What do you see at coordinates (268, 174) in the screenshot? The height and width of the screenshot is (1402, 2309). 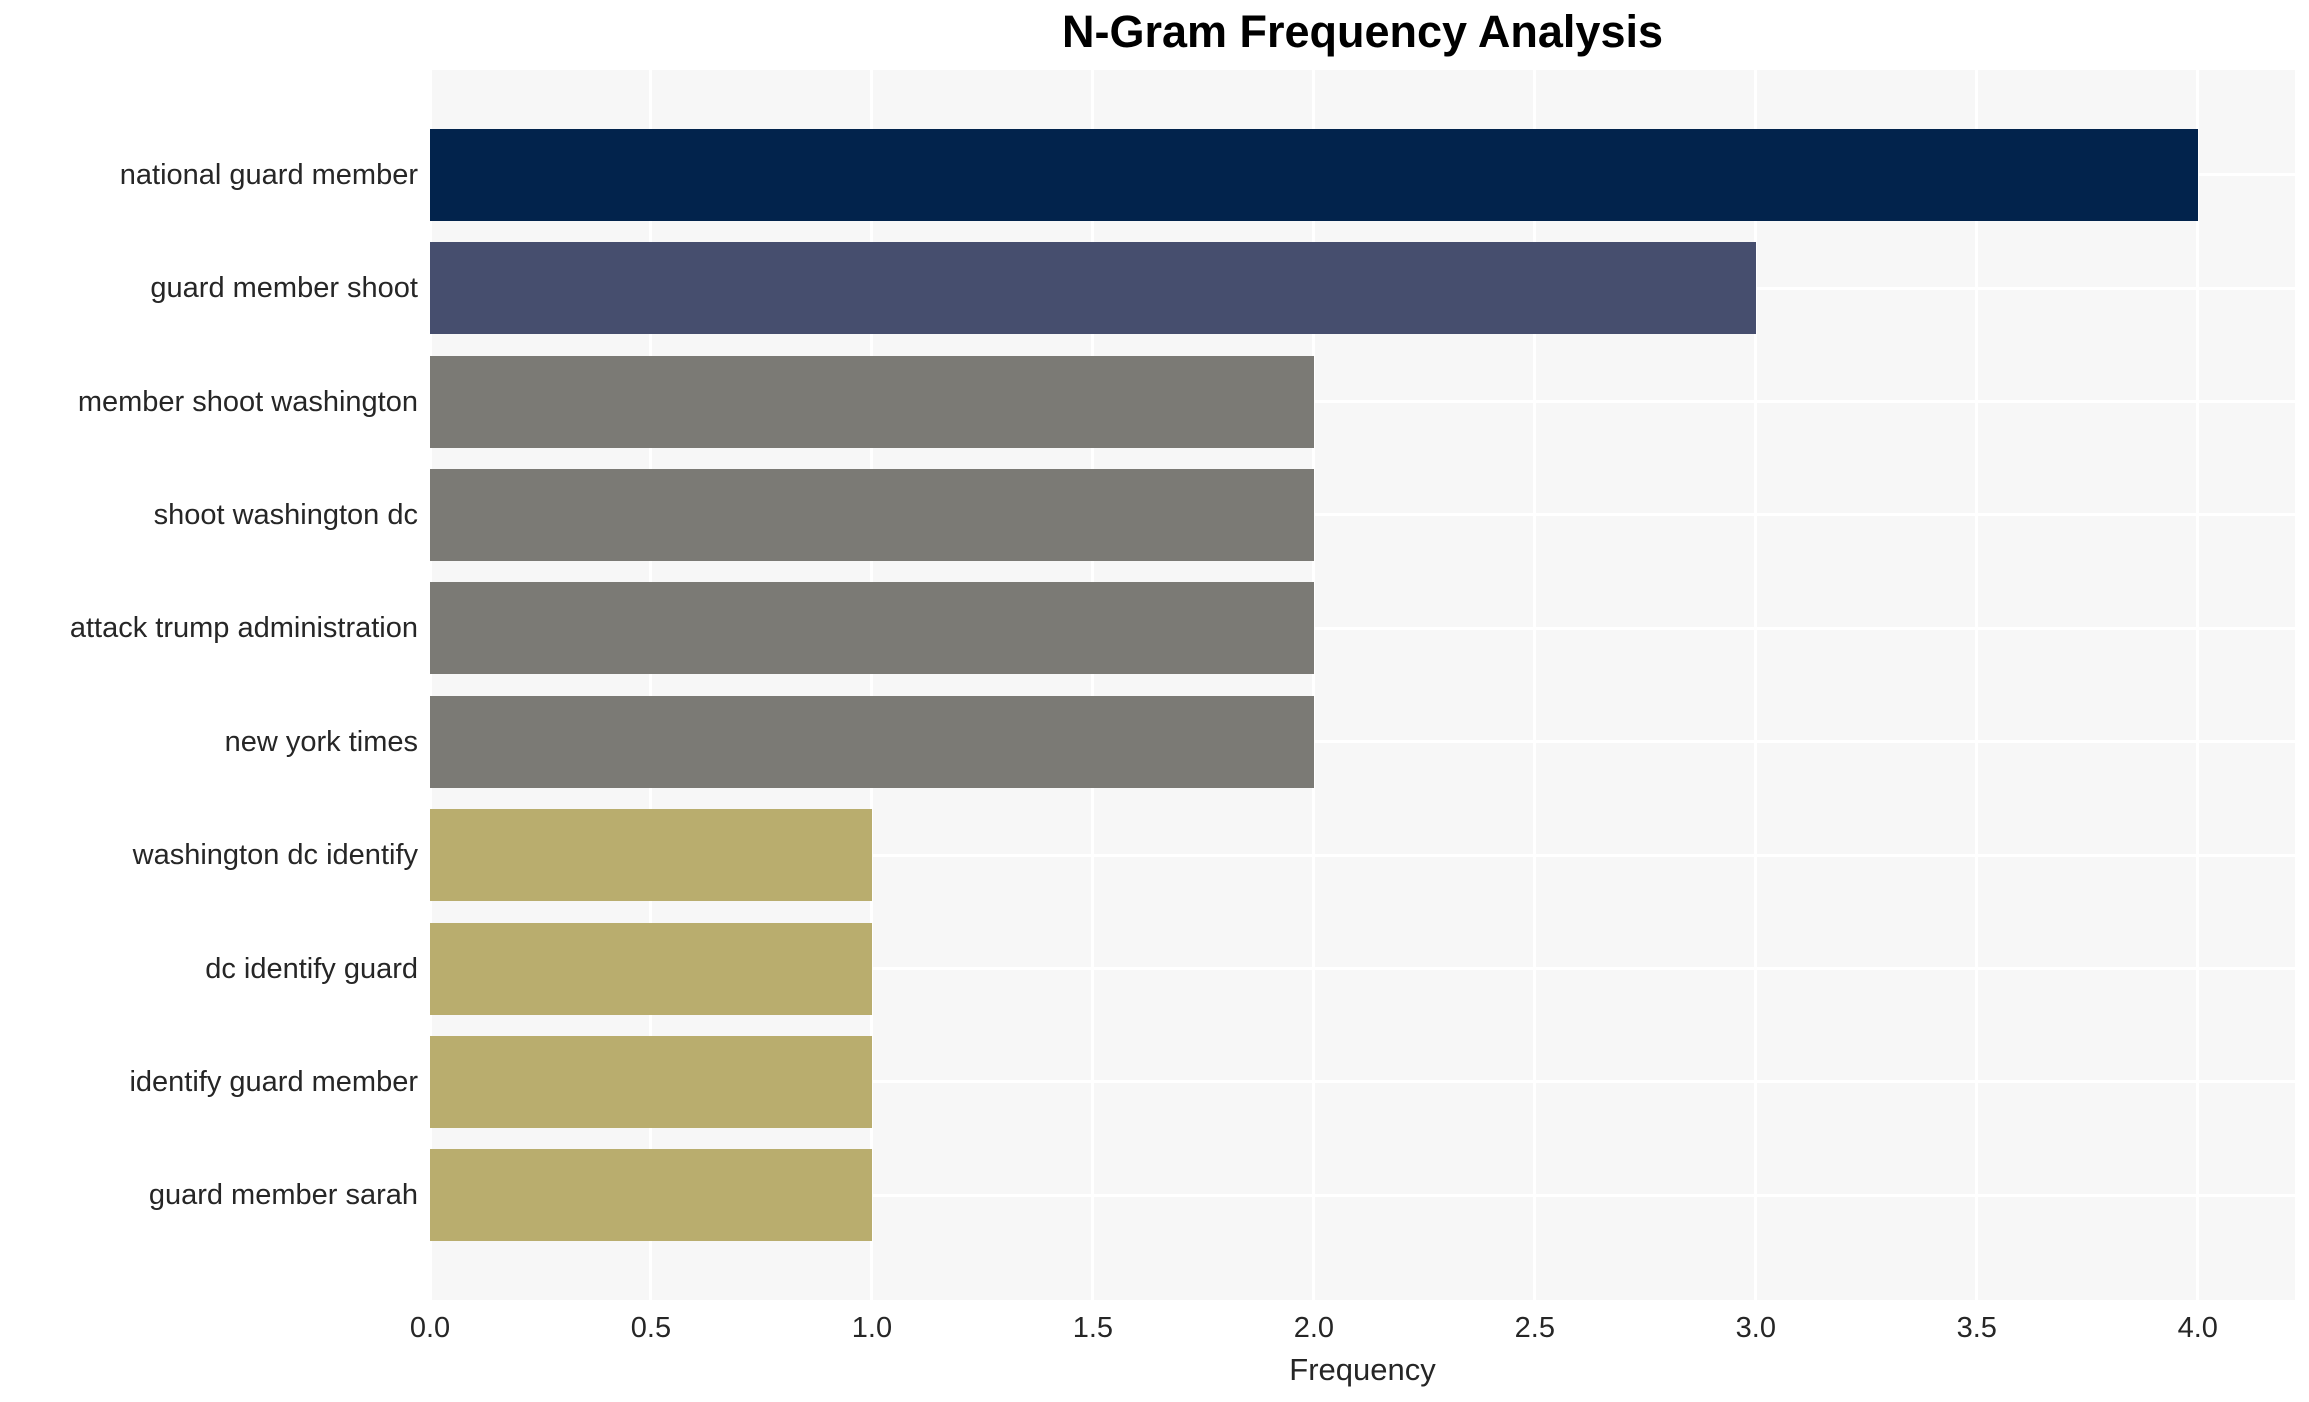 I see `category-label: national guard member` at bounding box center [268, 174].